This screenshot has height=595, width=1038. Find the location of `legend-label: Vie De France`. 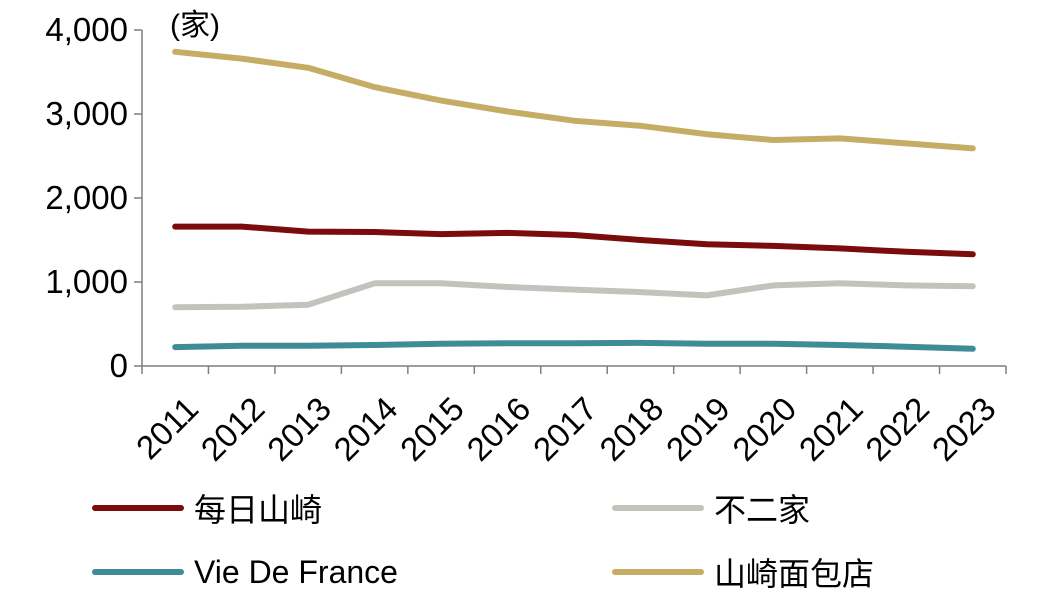

legend-label: Vie De France is located at coordinates (296, 571).